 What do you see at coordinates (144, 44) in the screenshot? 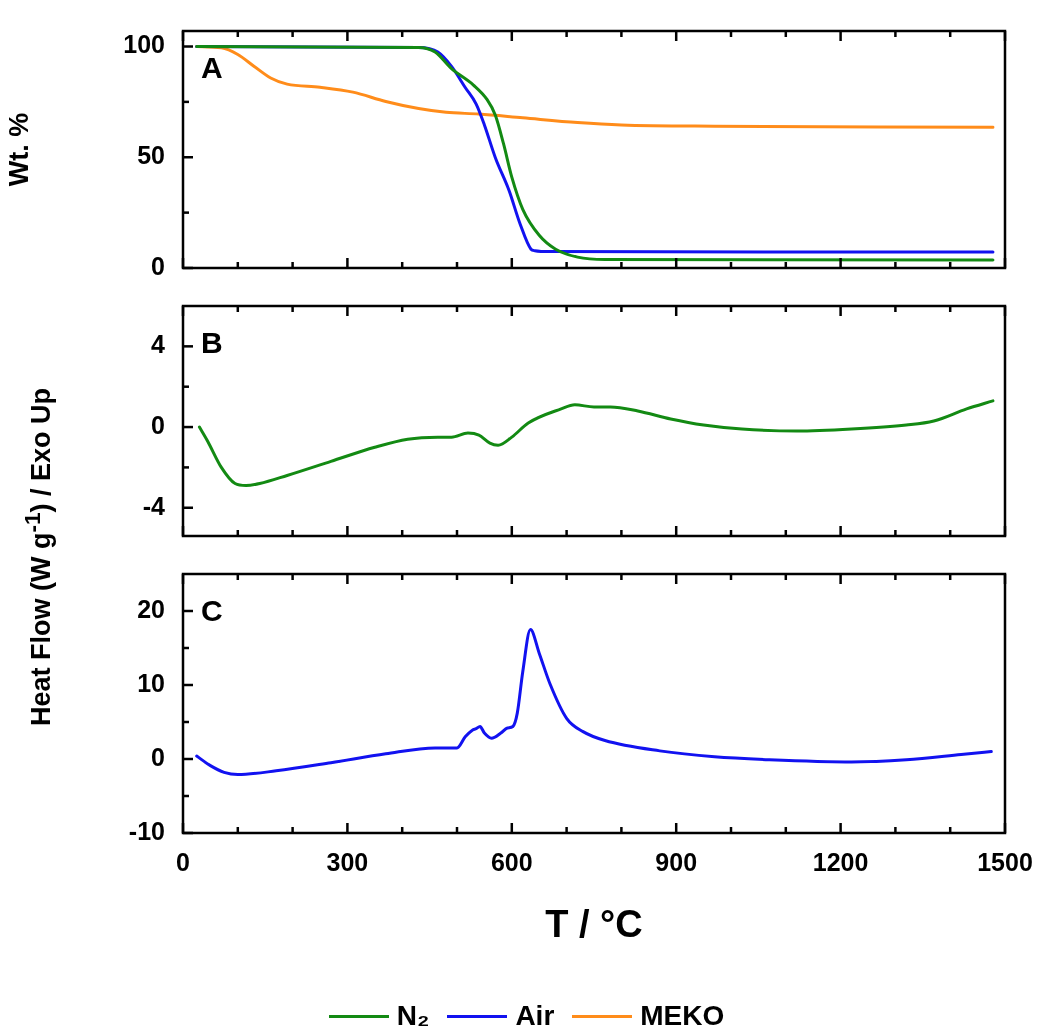
I see `y-tick-label: 100` at bounding box center [144, 44].